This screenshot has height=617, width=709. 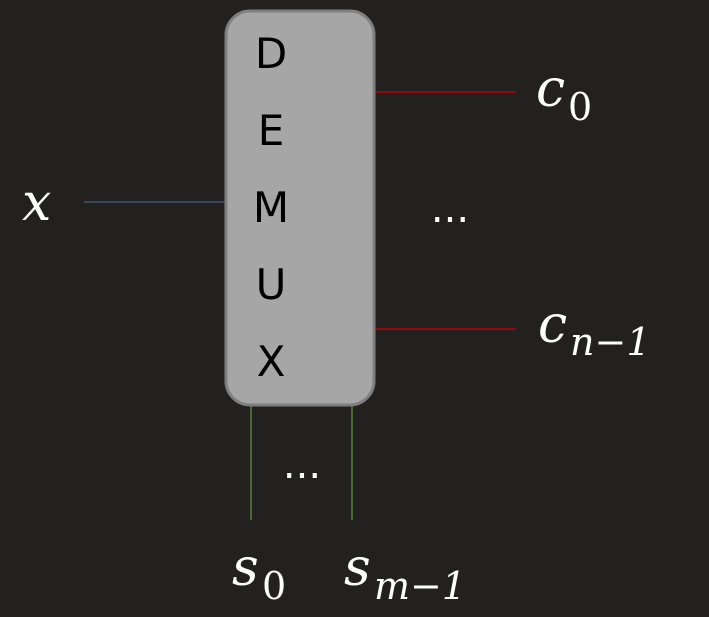 What do you see at coordinates (271, 207) in the screenshot?
I see `block-letter-m: M` at bounding box center [271, 207].